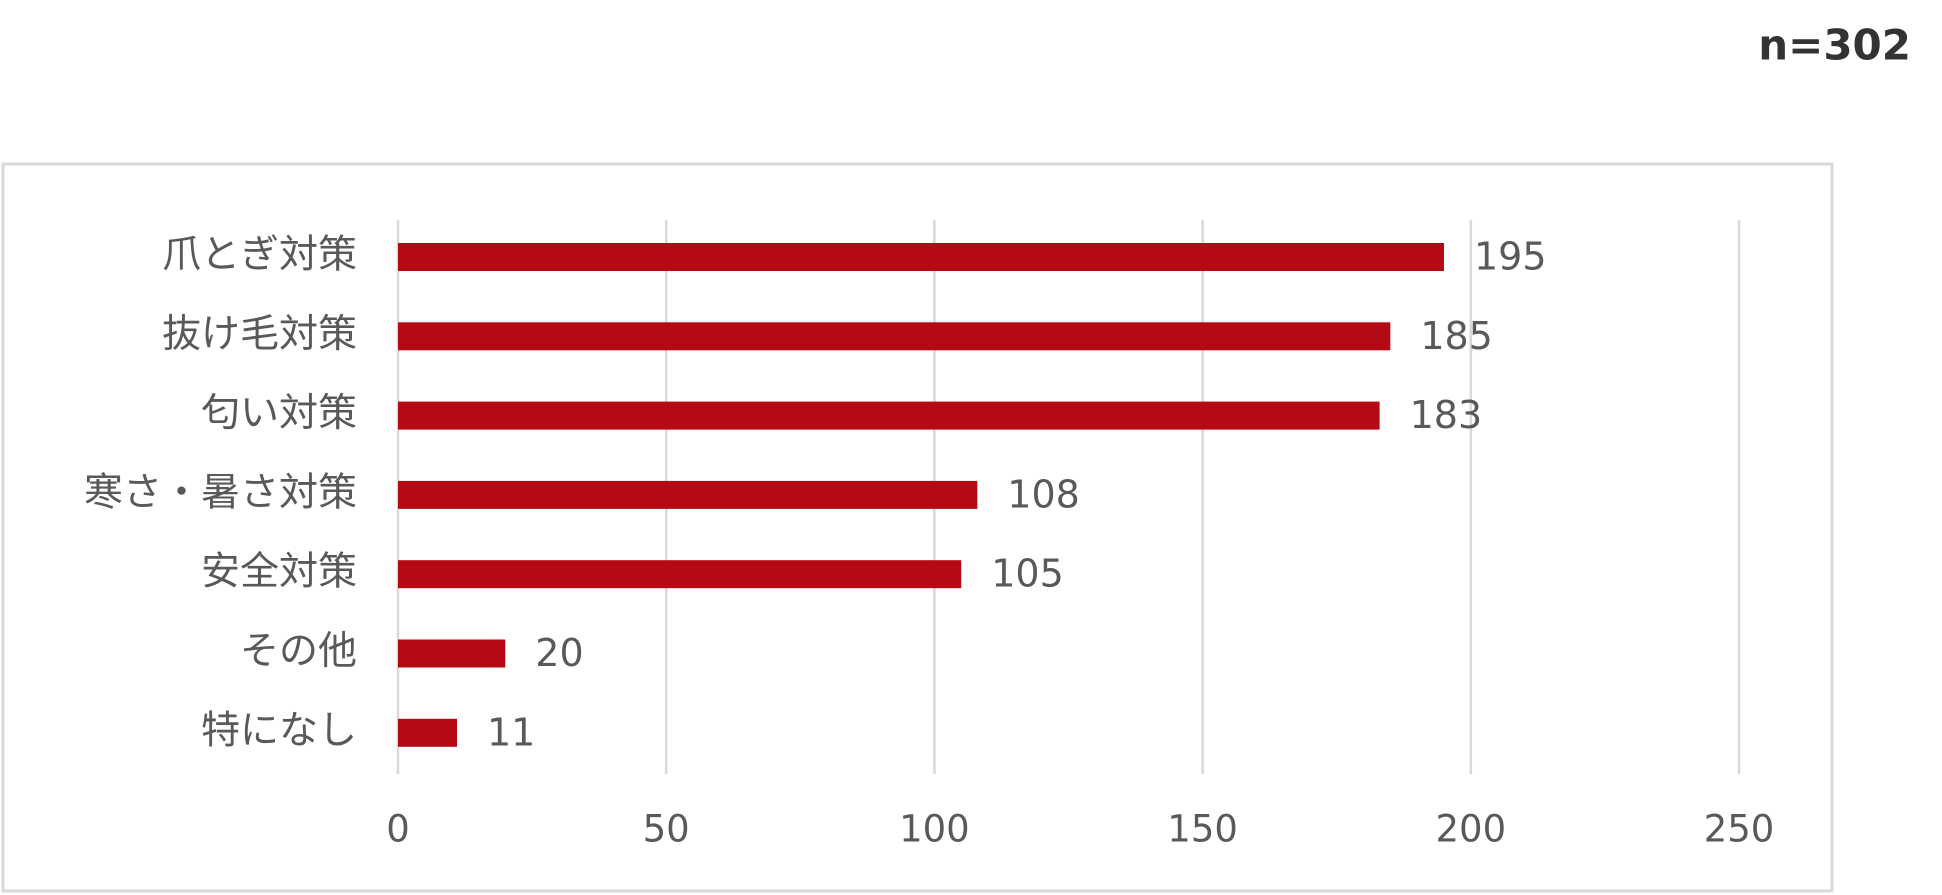  What do you see at coordinates (220, 492) in the screenshot?
I see `y-tick-label: 寒さ・暑さ対策` at bounding box center [220, 492].